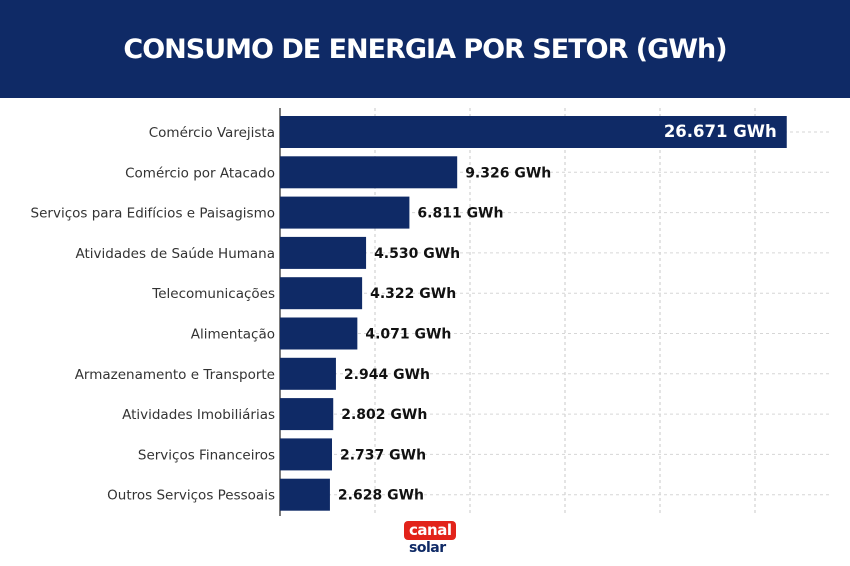 Image resolution: width=850 pixels, height=566 pixels. I want to click on category-label: Armazenamento e Transporte, so click(175, 375).